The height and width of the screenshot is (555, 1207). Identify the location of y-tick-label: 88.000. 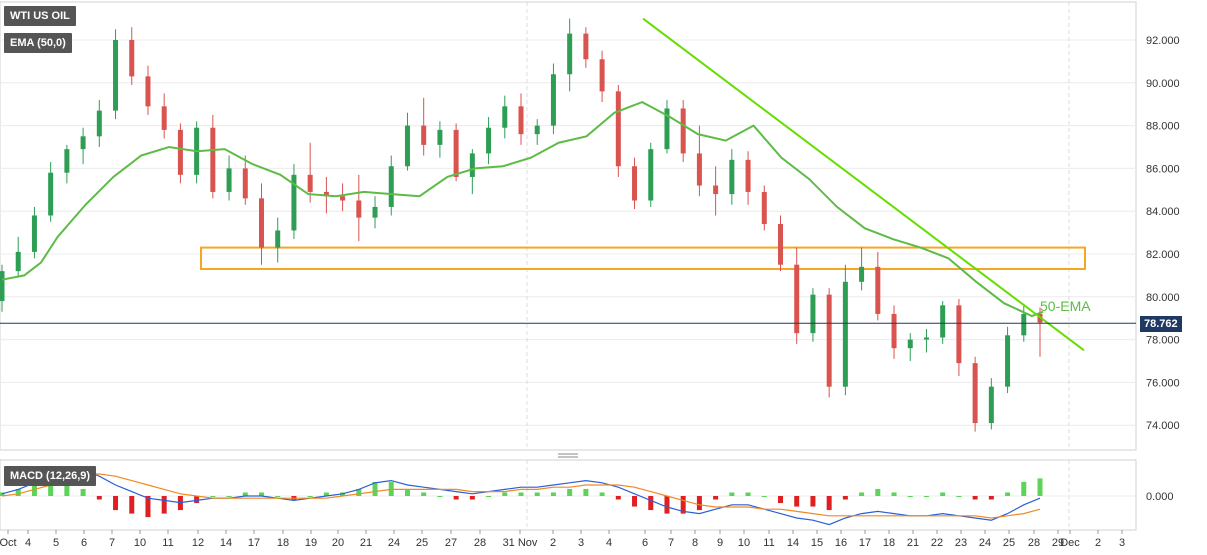
(1163, 127).